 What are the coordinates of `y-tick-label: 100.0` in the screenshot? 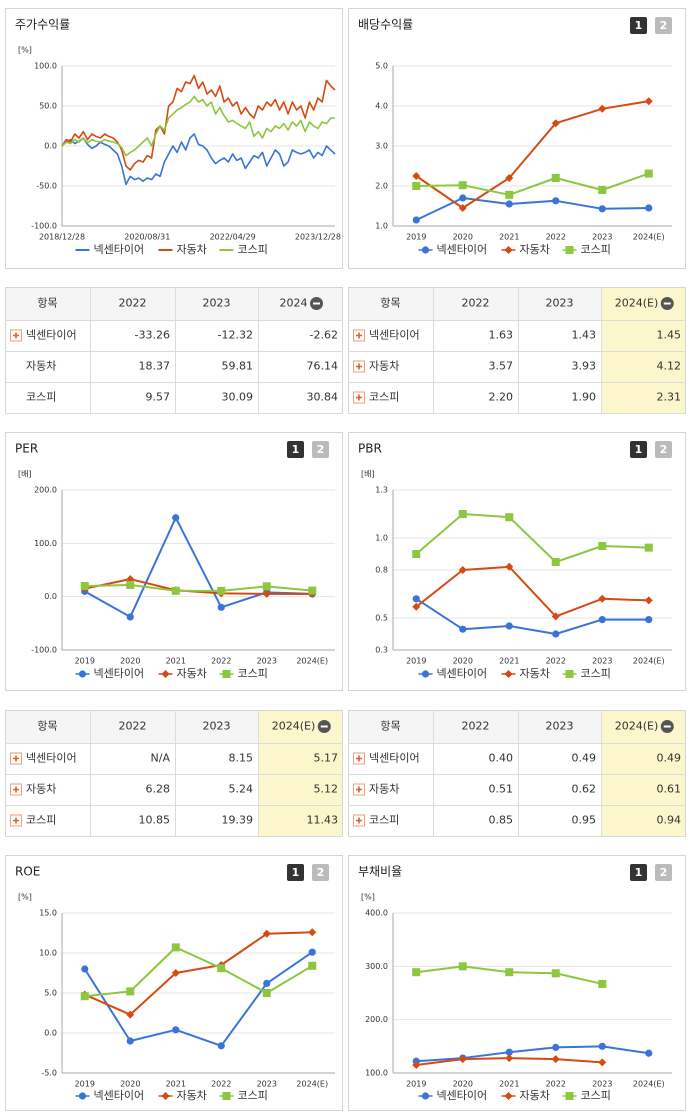 It's located at (376, 1073).